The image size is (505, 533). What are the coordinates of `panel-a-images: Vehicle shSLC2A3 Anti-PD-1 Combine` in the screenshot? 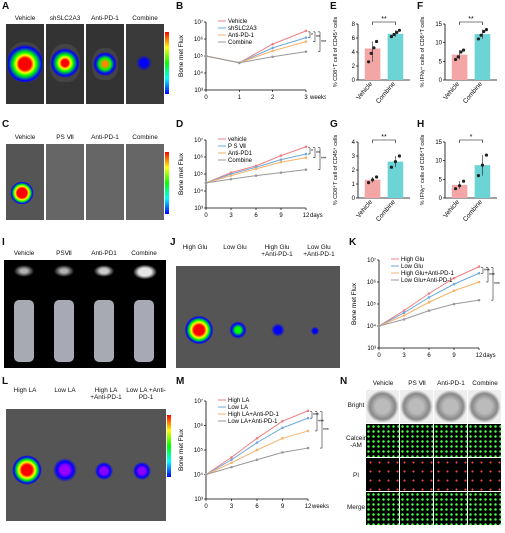 It's located at (88, 60).